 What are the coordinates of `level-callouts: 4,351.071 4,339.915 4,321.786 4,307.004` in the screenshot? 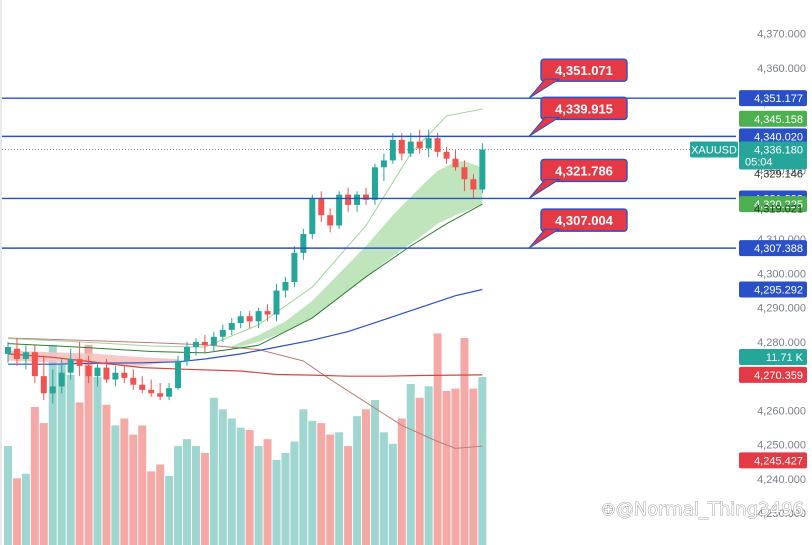 It's located at (578, 153).